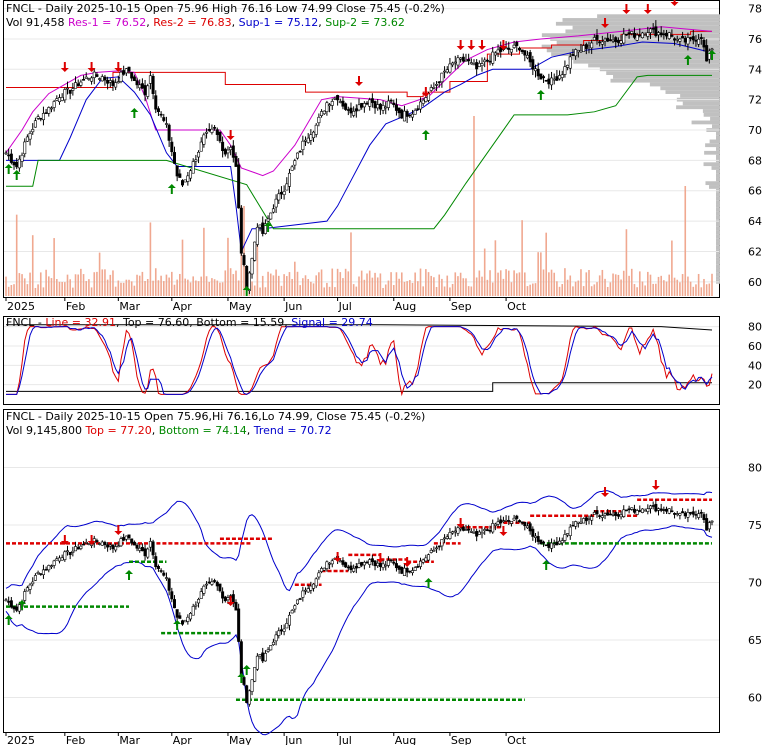  What do you see at coordinates (240, 739) in the screenshot?
I see `trend-month-label: May` at bounding box center [240, 739].